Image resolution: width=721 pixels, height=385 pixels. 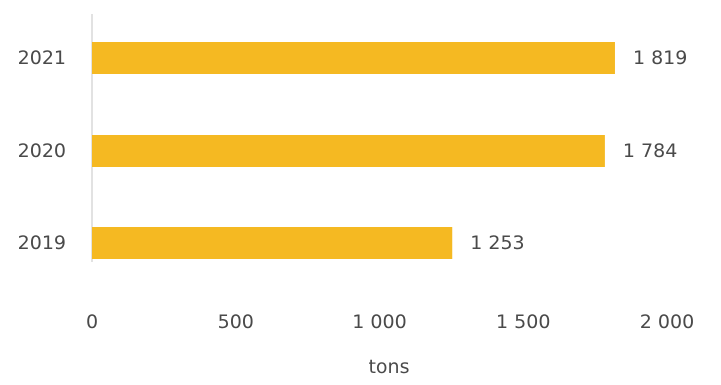 I want to click on x-tick-label-0: 0, so click(x=92, y=322).